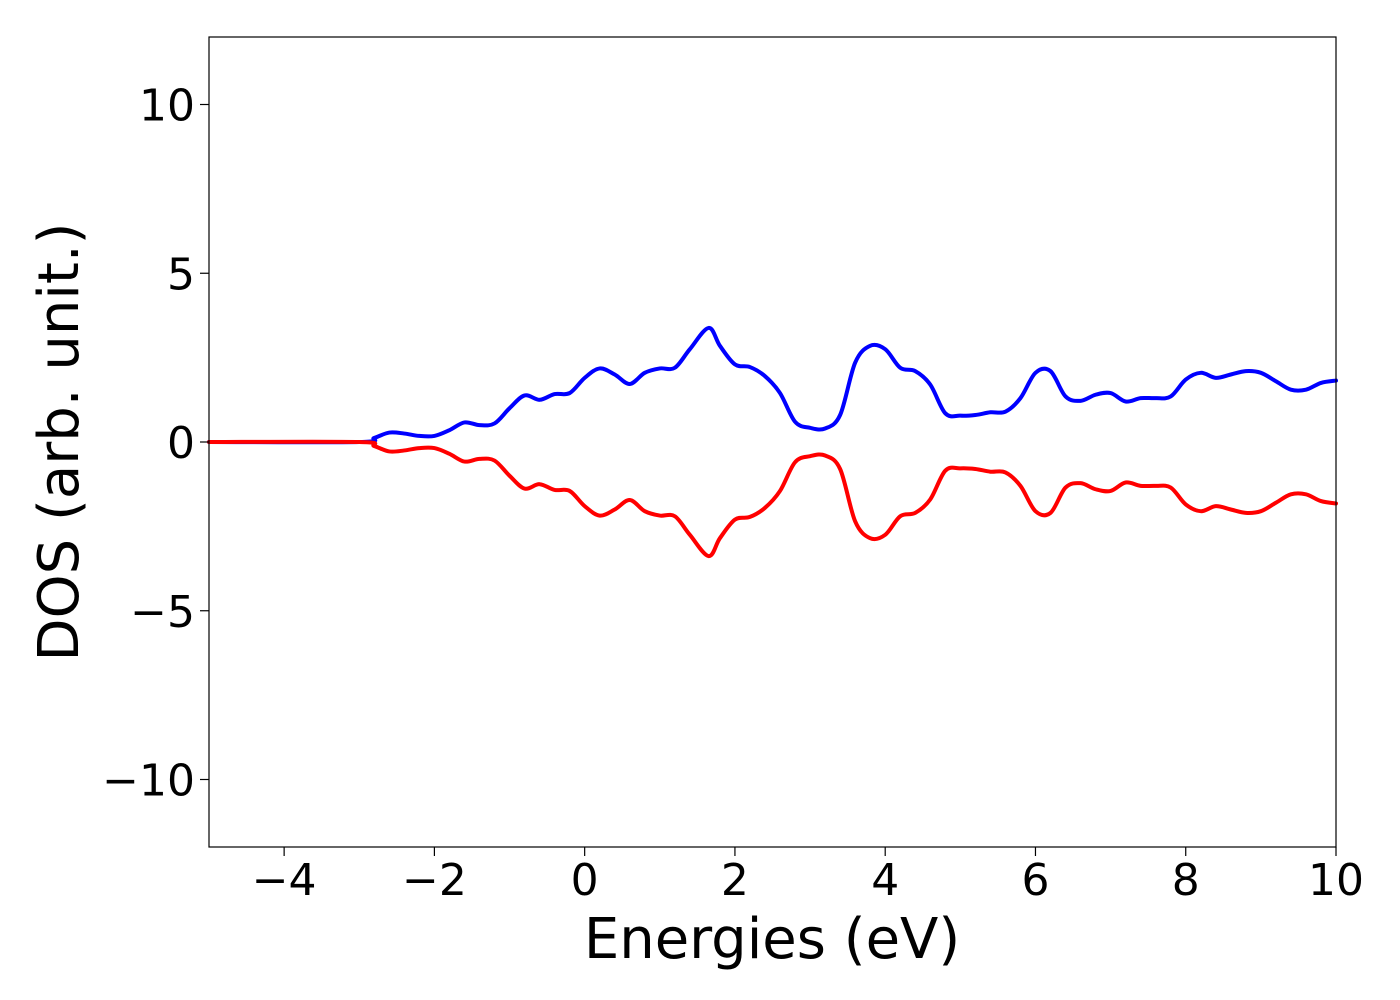 The height and width of the screenshot is (1000, 1400). I want to click on x-tick-label: 0, so click(585, 880).